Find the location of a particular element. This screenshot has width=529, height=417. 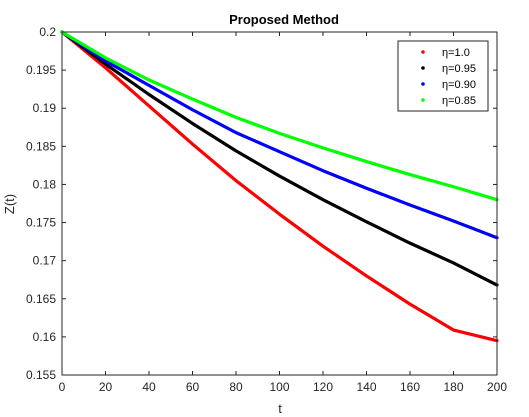

legend-label-1: η=0.95 is located at coordinates (459, 69).